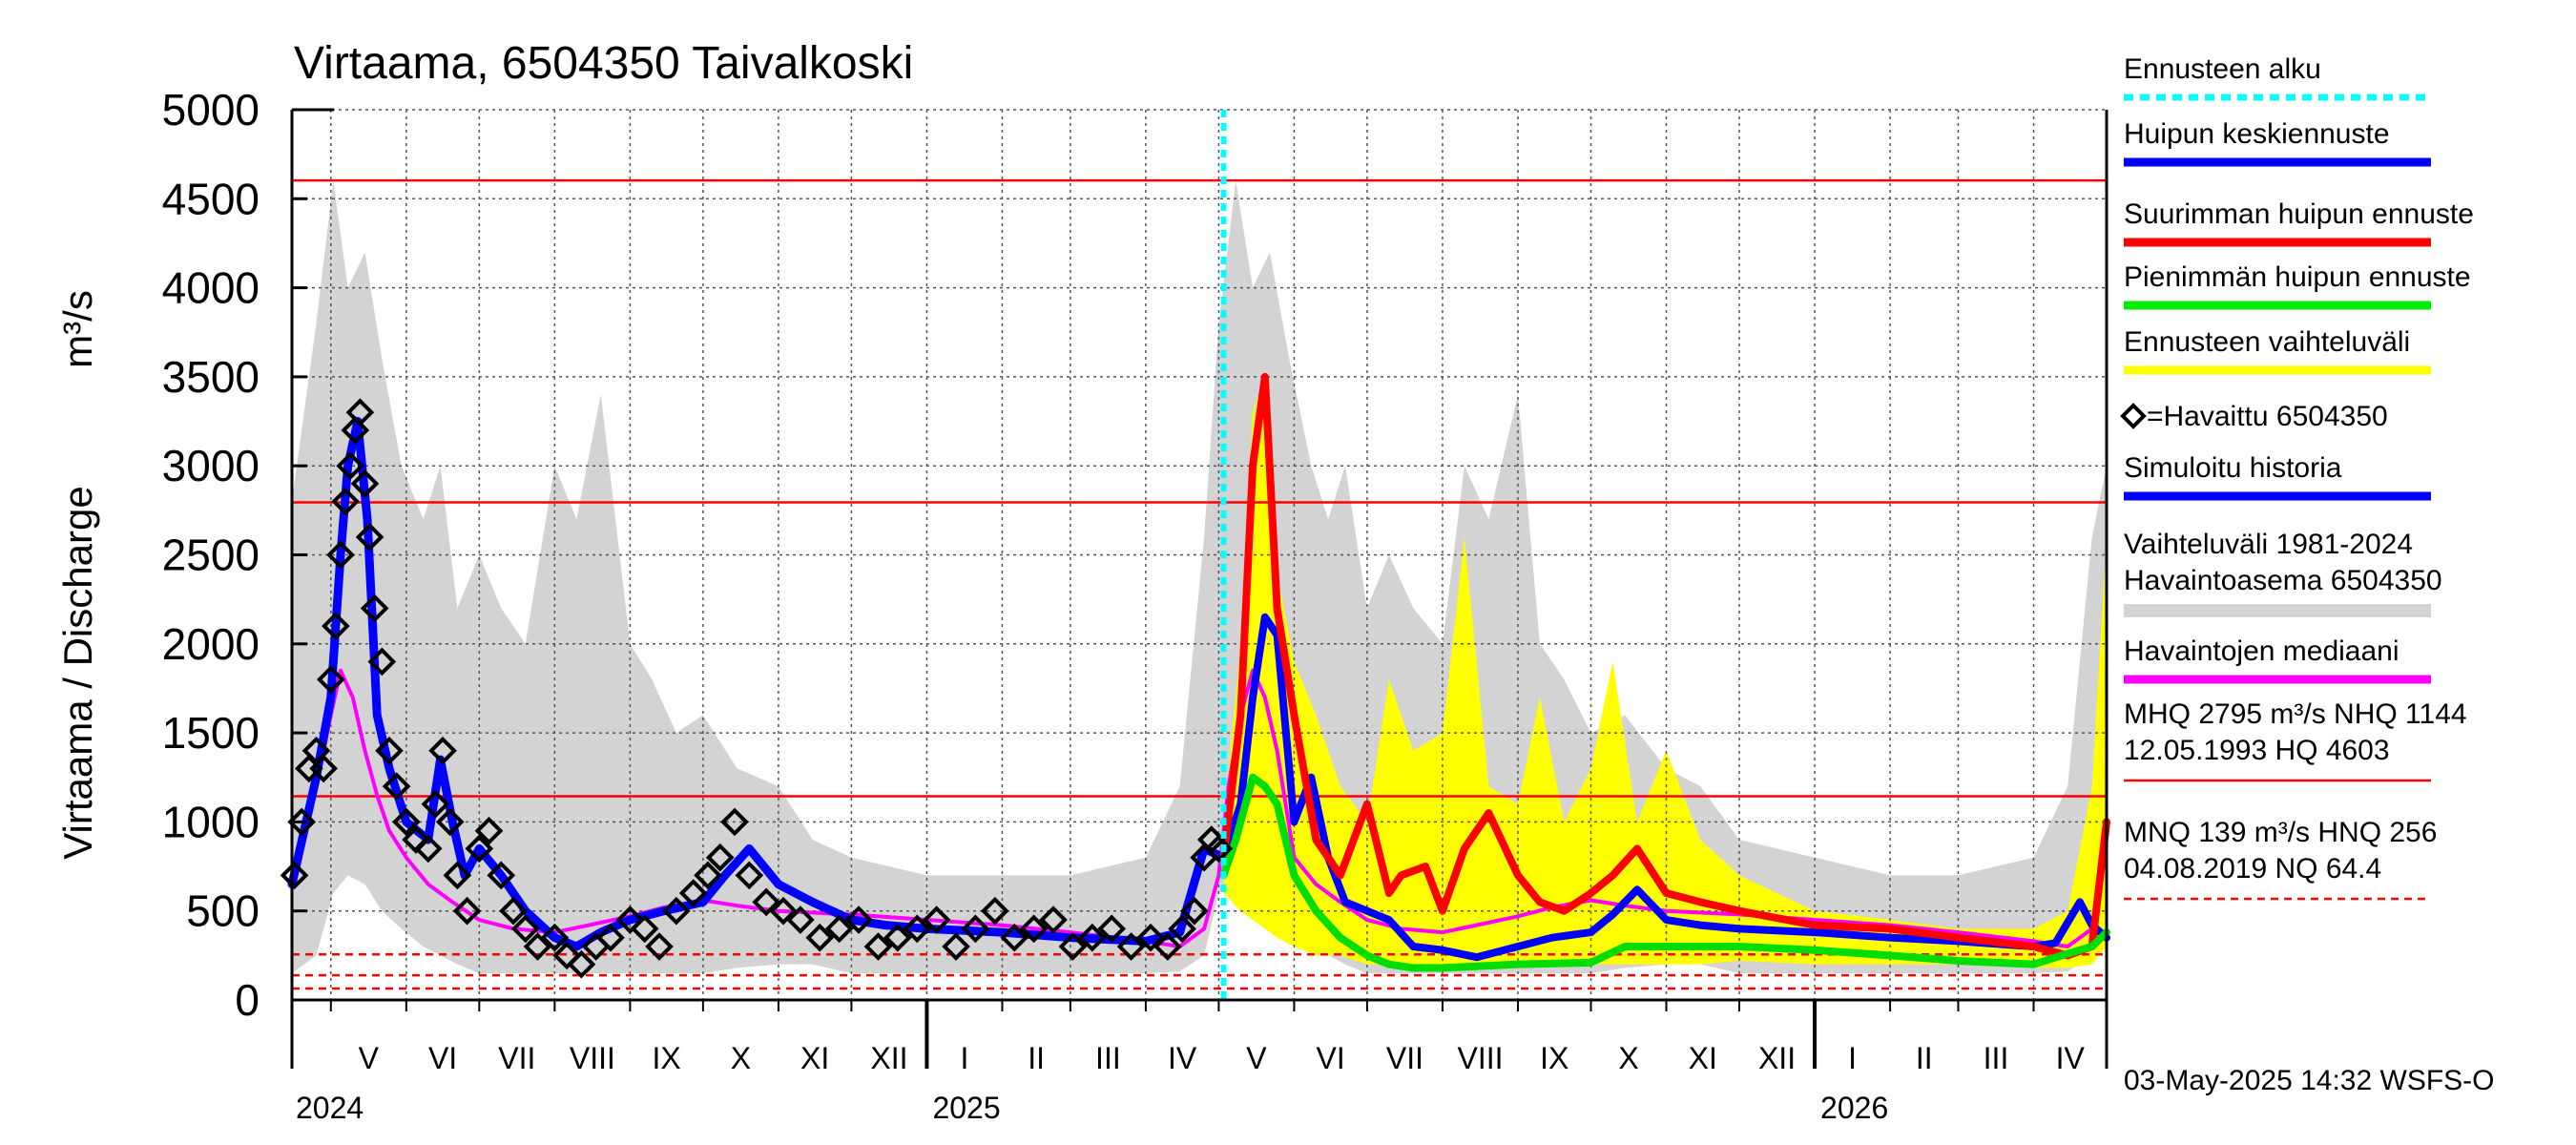  What do you see at coordinates (211, 821) in the screenshot?
I see `y-tick-label: 1000` at bounding box center [211, 821].